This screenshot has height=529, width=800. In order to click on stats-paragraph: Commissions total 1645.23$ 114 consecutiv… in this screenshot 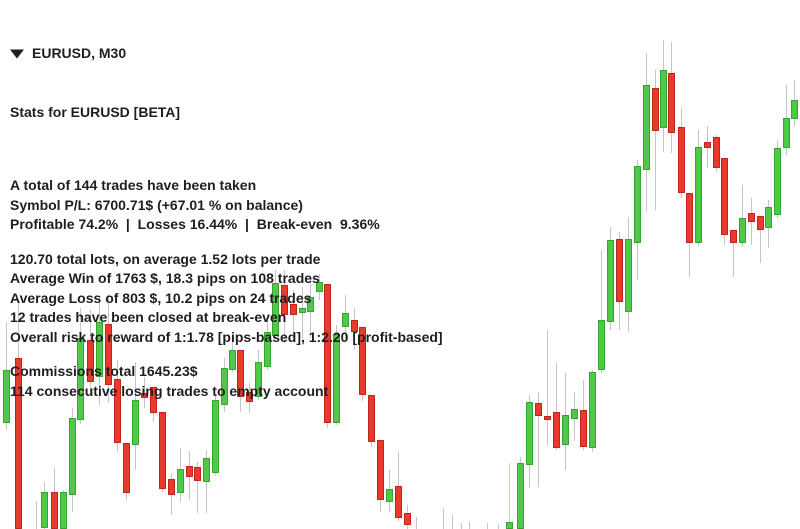, I will do `click(226, 381)`.